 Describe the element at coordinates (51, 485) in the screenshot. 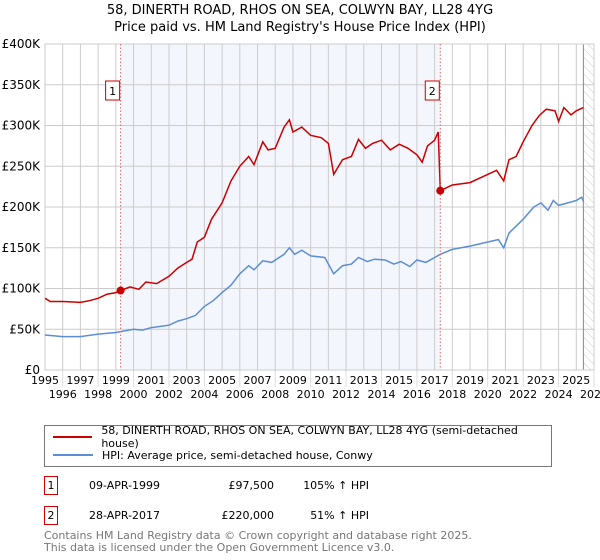

I see `transaction-badge: 1` at that location.